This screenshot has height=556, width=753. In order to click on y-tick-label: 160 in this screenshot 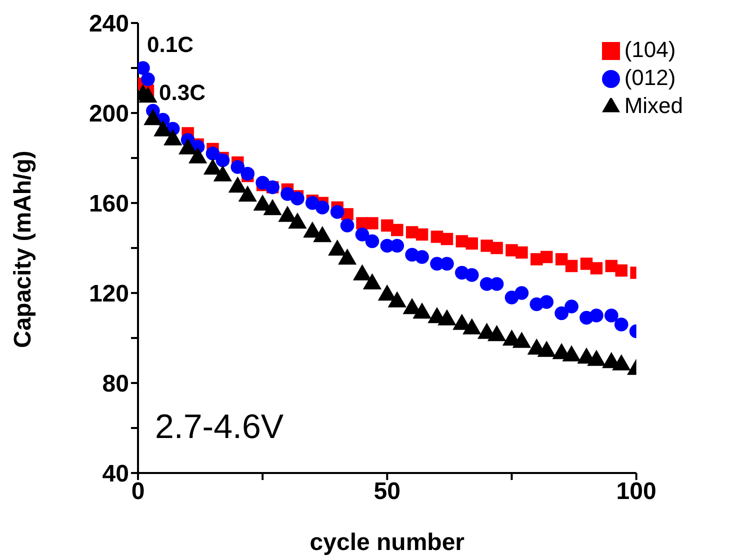, I will do `click(108, 204)`.